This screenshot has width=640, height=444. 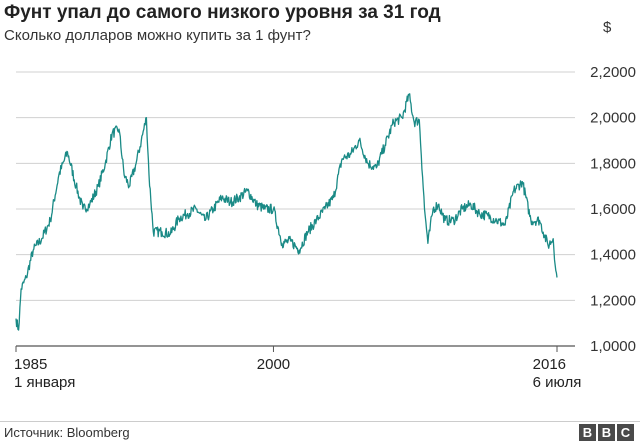 I want to click on bbc-logo-letter-b1: B, so click(x=587, y=432).